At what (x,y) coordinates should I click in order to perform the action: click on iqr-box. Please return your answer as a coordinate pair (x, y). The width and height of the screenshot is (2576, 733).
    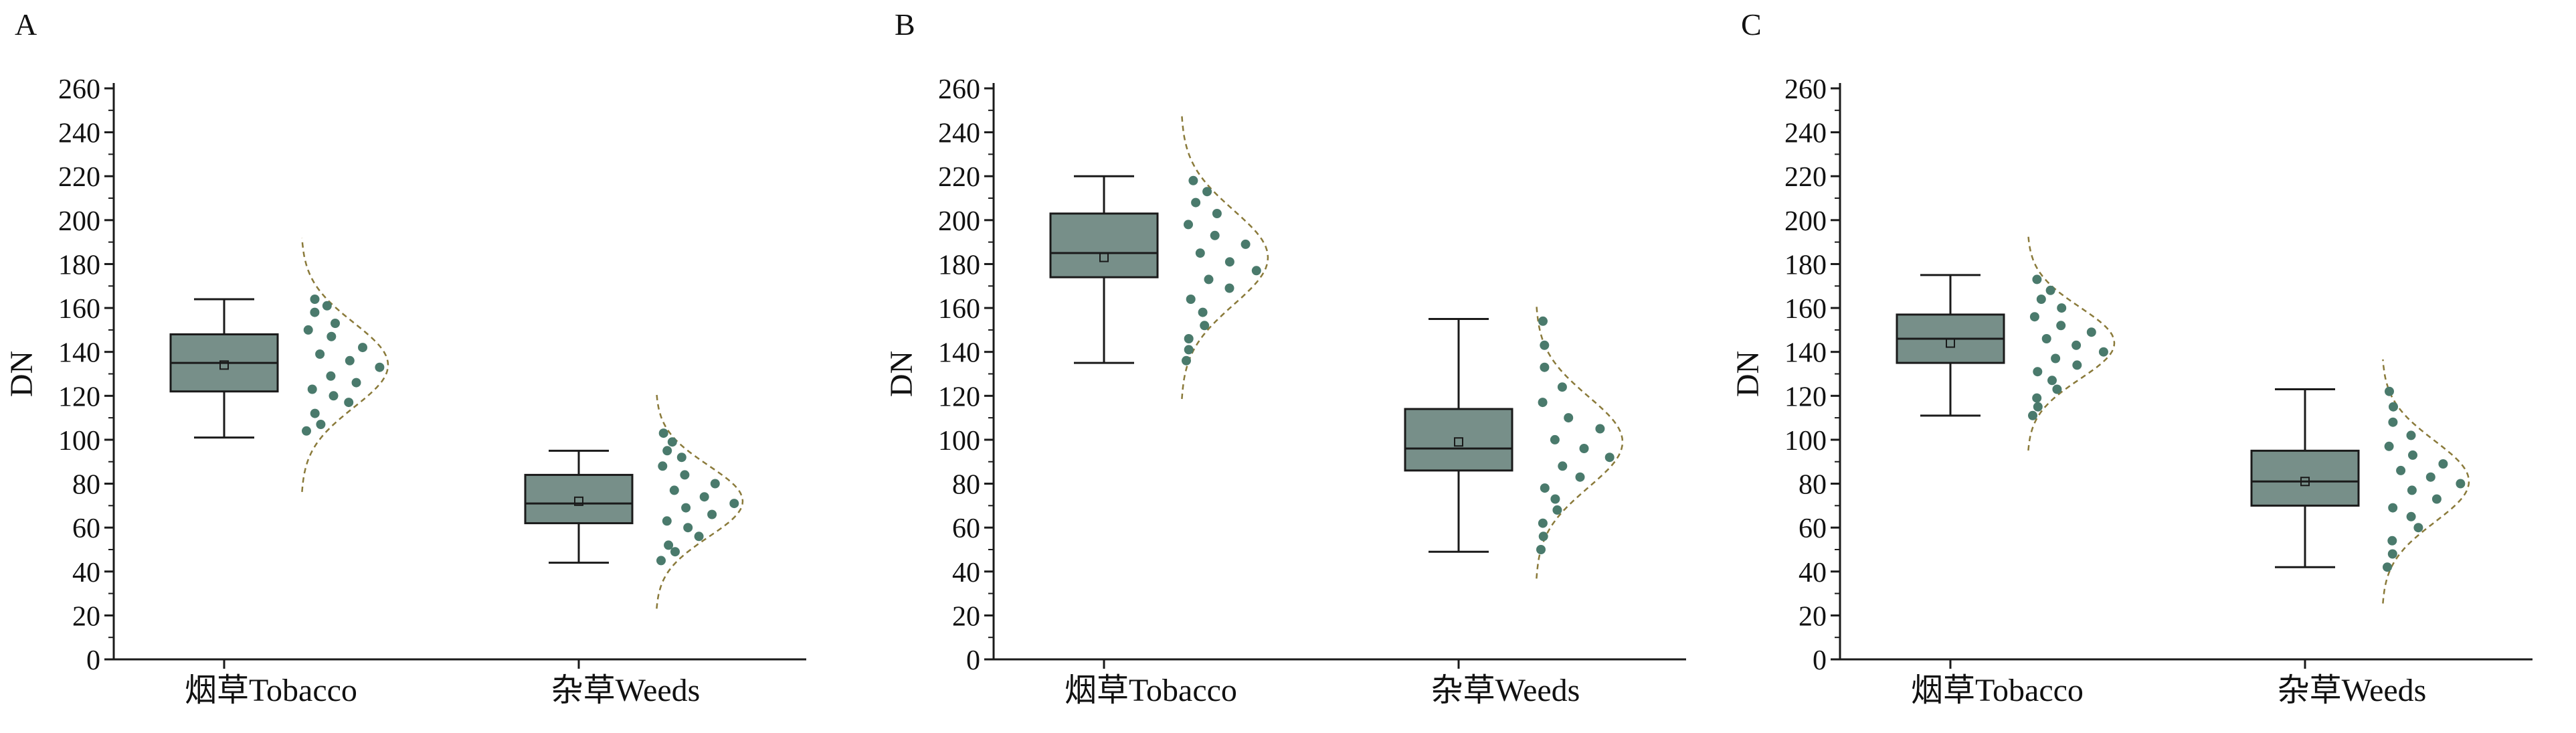
    Looking at the image, I should click on (2305, 478).